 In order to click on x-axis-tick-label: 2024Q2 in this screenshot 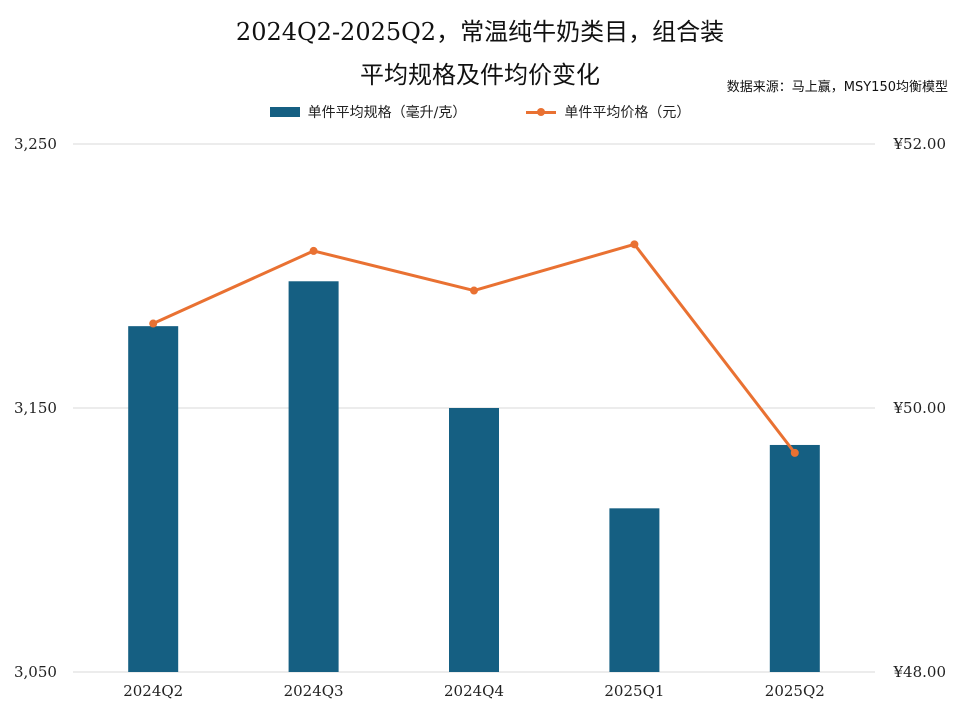, I will do `click(153, 691)`.